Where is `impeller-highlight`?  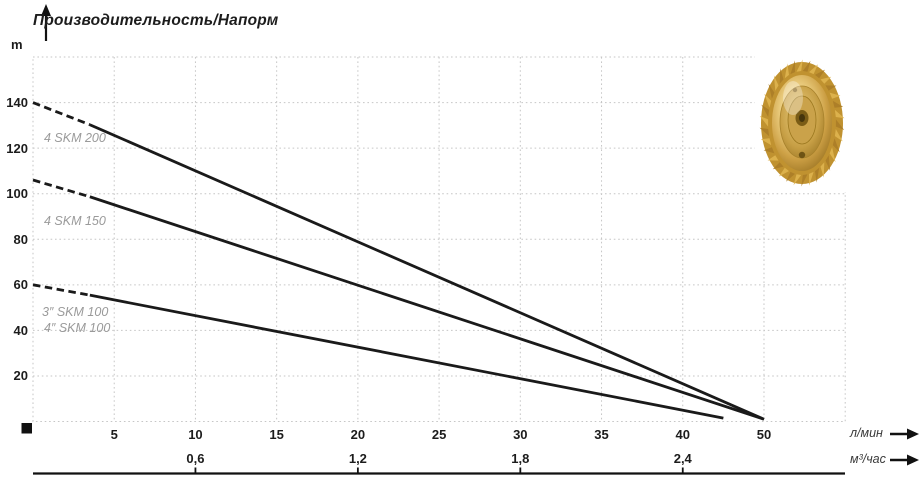 impeller-highlight is located at coordinates (793, 98).